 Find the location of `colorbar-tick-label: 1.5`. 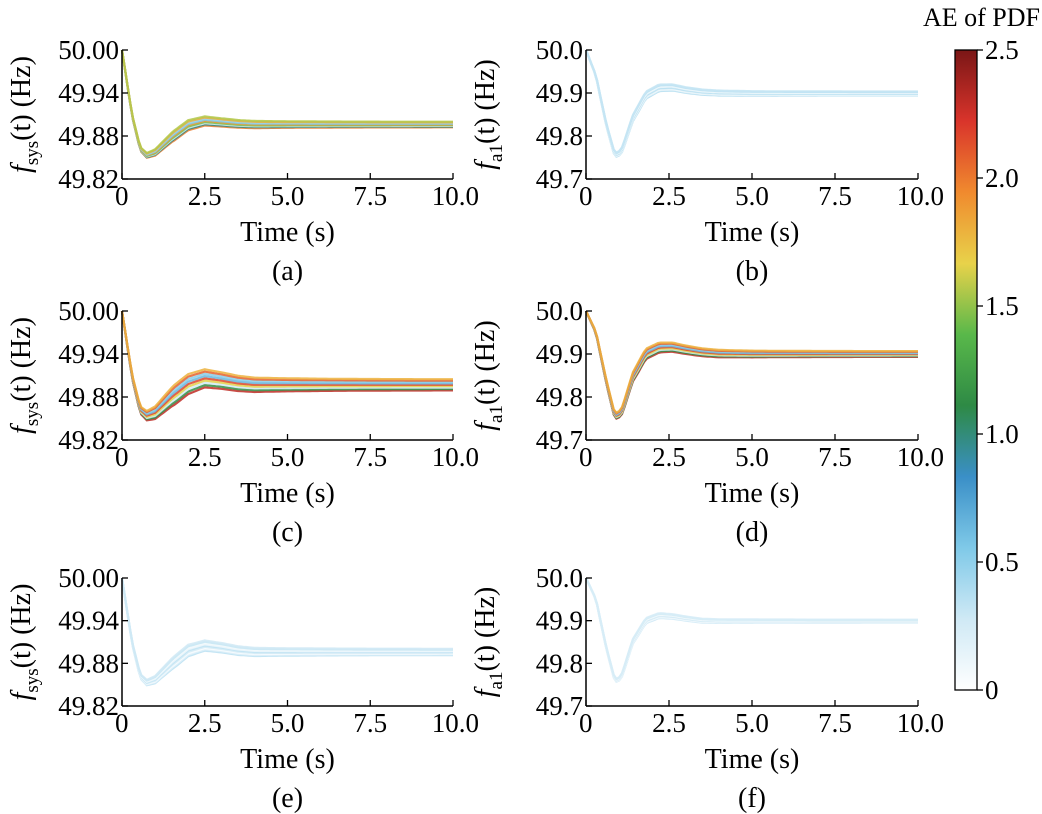

colorbar-tick-label: 1.5 is located at coordinates (1002, 306).